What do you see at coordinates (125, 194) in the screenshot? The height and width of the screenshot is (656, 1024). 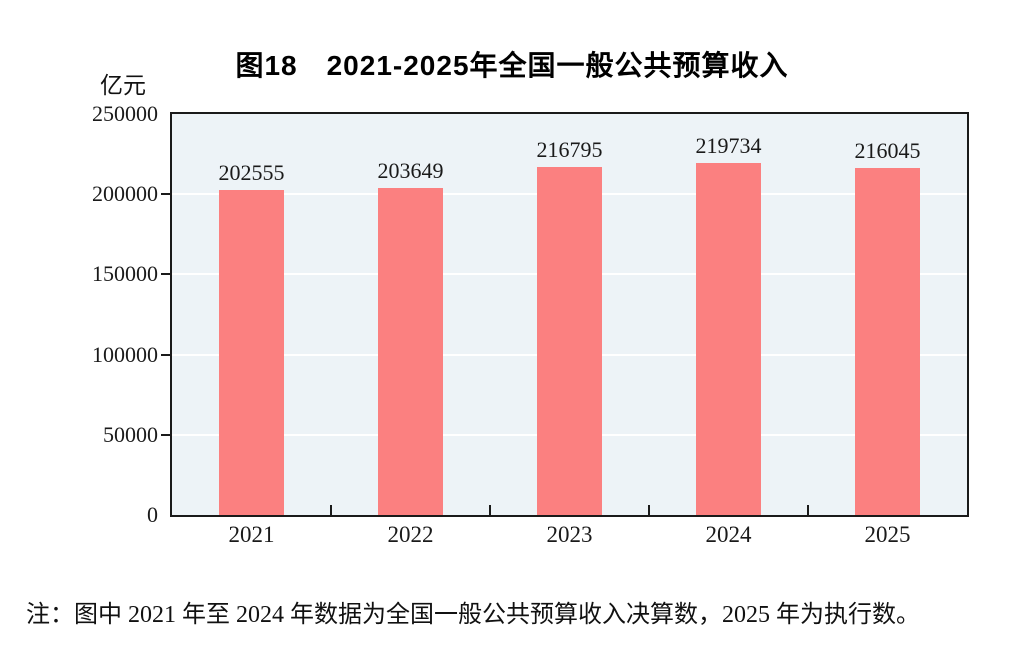 I see `y-tick-label: 200000` at bounding box center [125, 194].